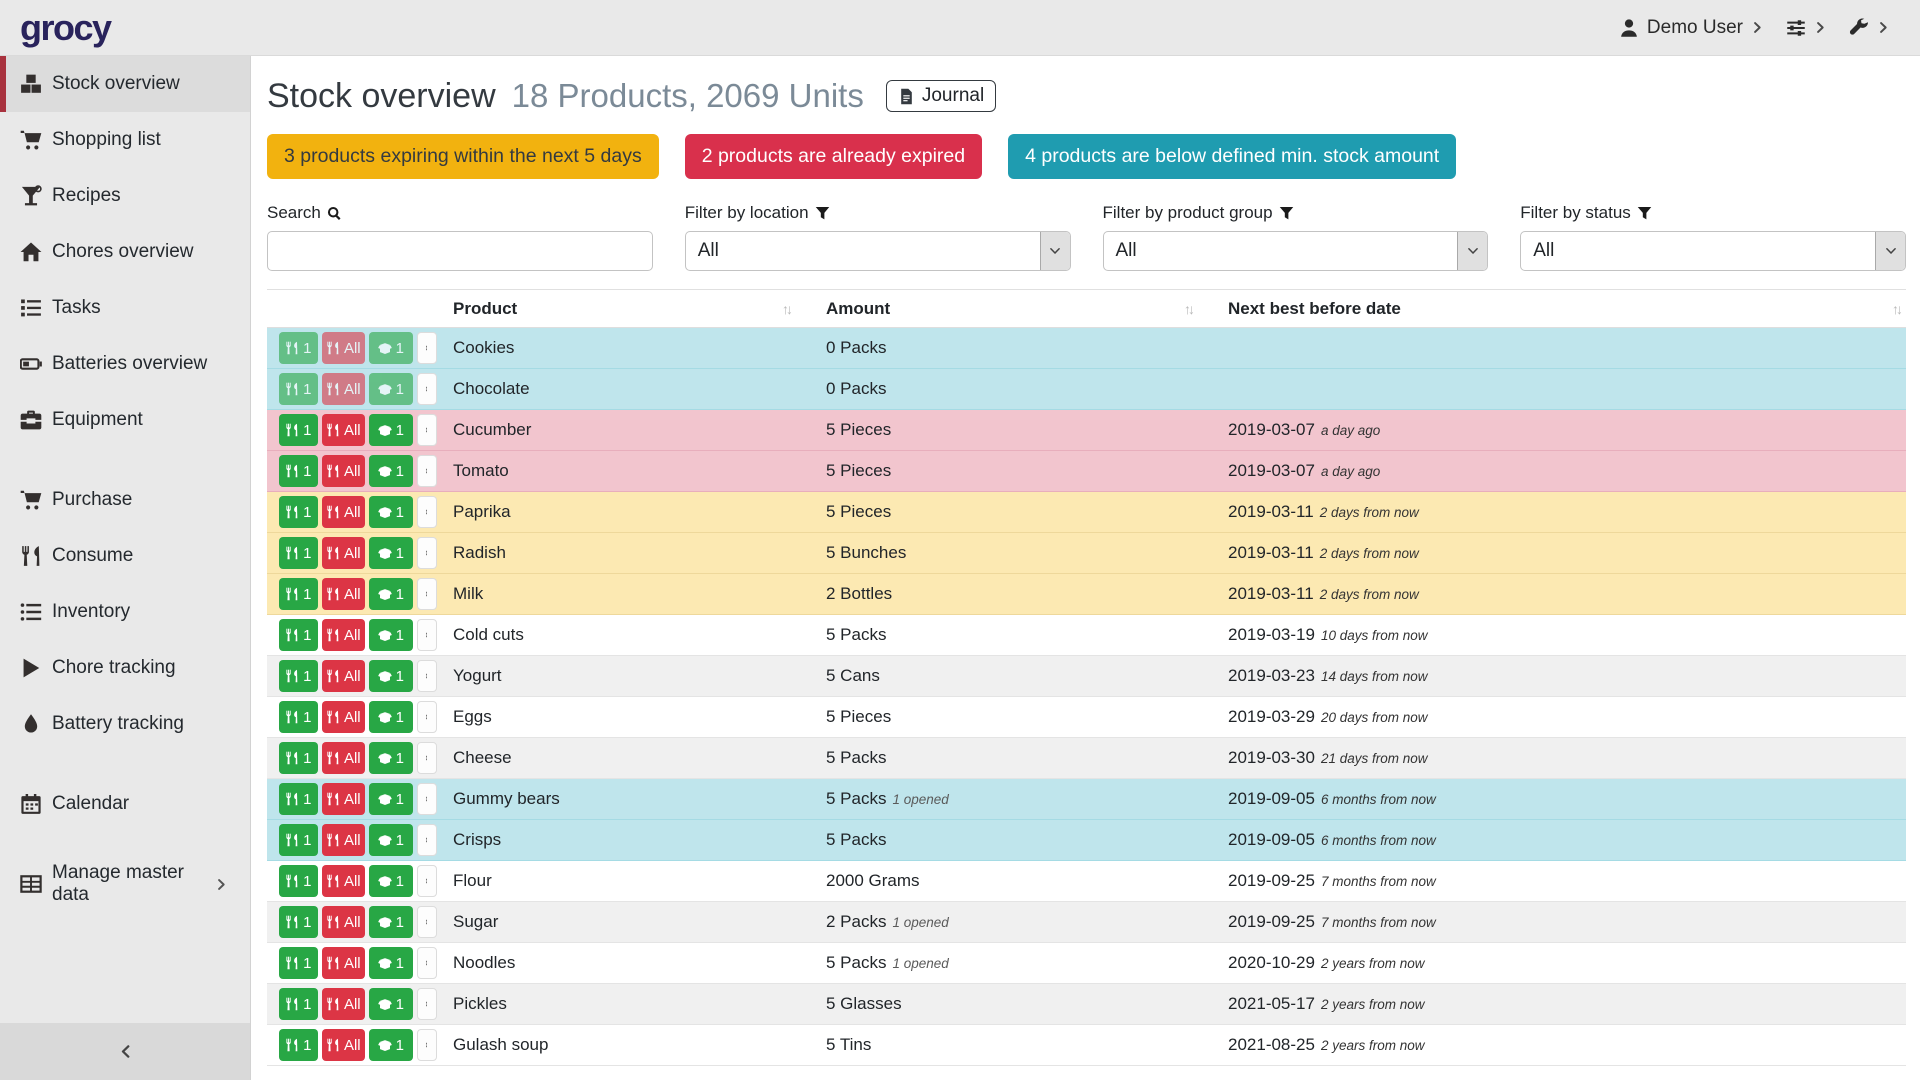 This screenshot has width=1920, height=1080. I want to click on sidebar-item-consume: Consume, so click(125, 556).